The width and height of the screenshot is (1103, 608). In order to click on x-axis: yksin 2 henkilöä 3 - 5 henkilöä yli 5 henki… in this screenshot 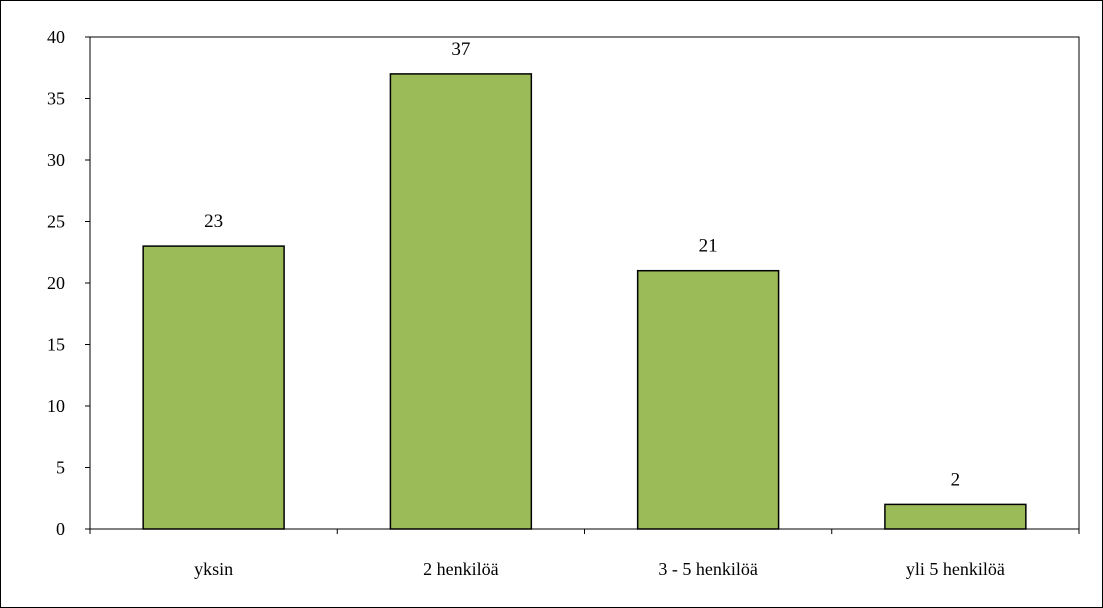, I will do `click(584, 554)`.